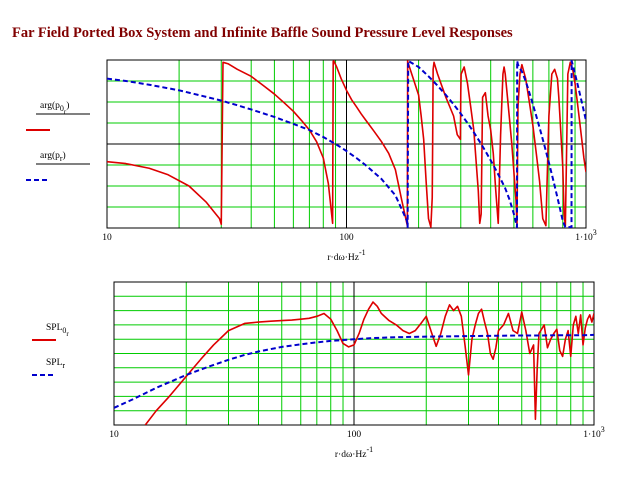 This screenshot has height=477, width=629. I want to click on legend-entry-red: SPL0r, so click(50, 332).